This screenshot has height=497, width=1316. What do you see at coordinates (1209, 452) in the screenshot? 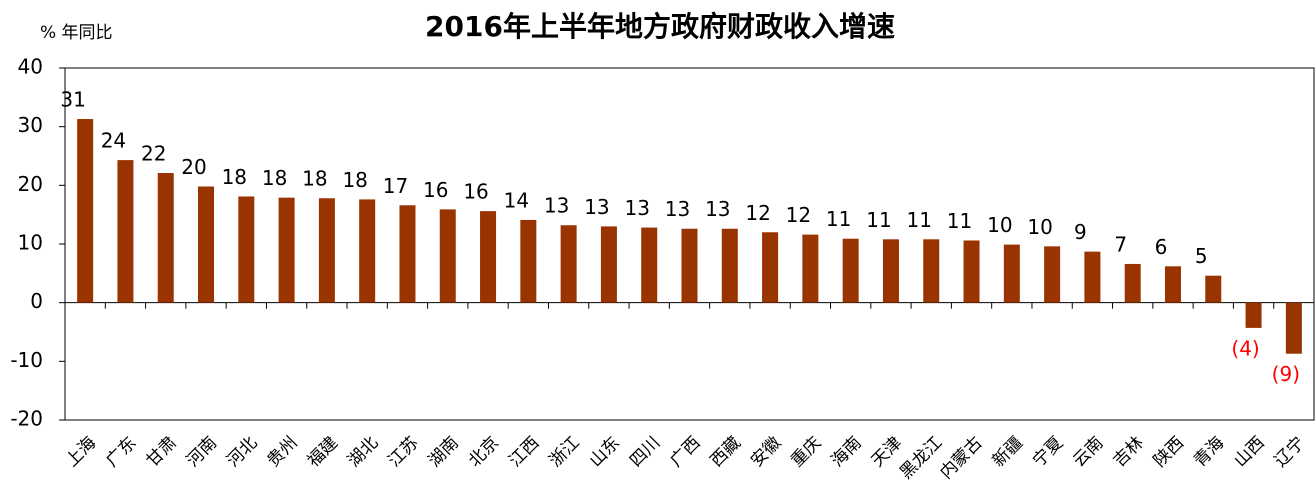
I see `x-tick-label: 青海` at bounding box center [1209, 452].